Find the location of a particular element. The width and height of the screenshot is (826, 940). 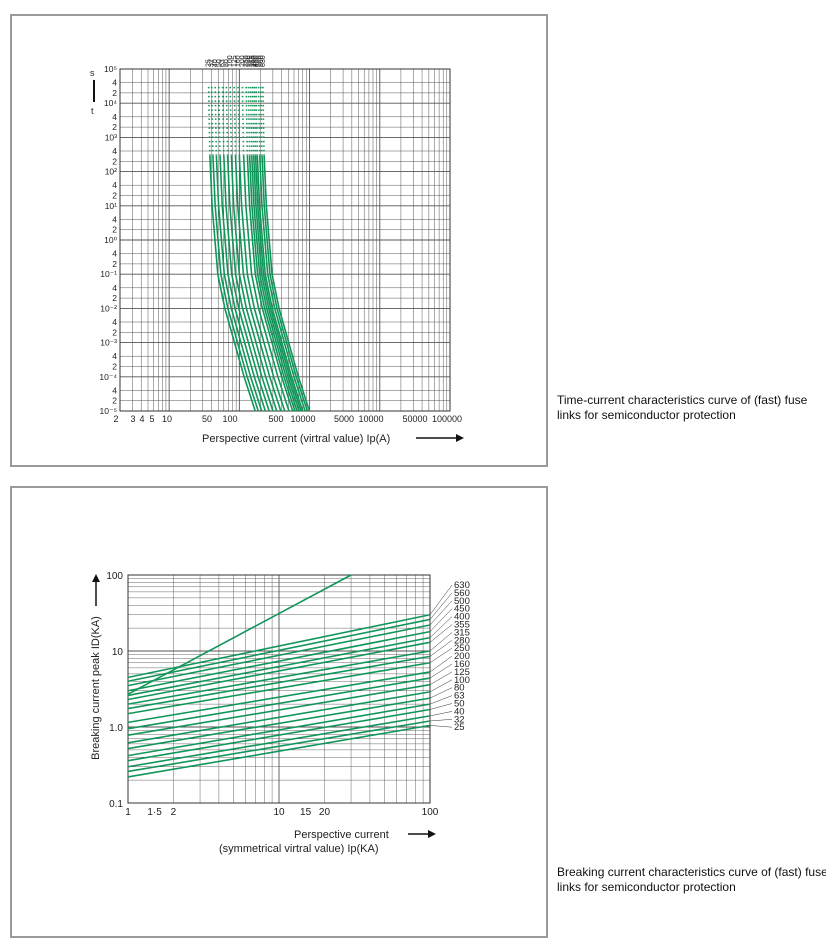

series-160-line is located at coordinates (262, 283).